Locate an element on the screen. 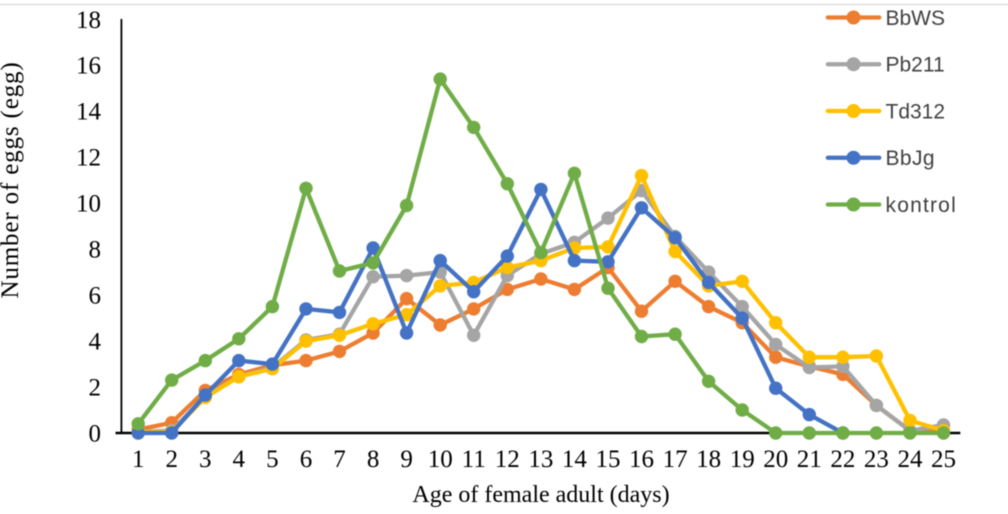 The width and height of the screenshot is (1008, 514). svg-text: 9 is located at coordinates (406, 459).